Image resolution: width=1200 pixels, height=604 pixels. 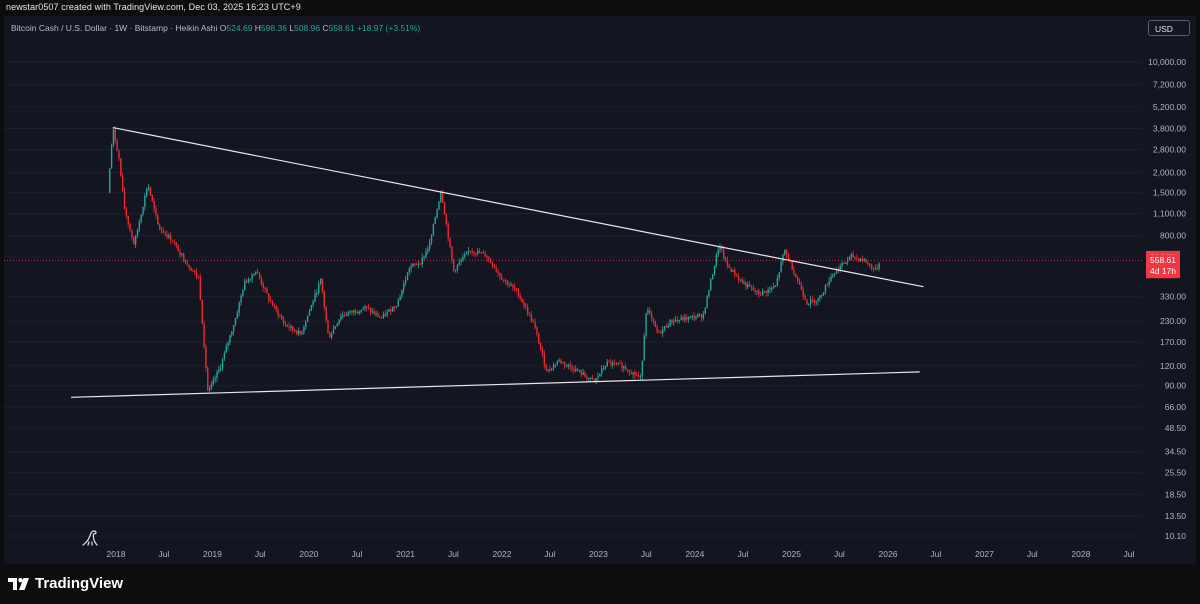 What do you see at coordinates (495, 384) in the screenshot?
I see `trendline-ascending-support` at bounding box center [495, 384].